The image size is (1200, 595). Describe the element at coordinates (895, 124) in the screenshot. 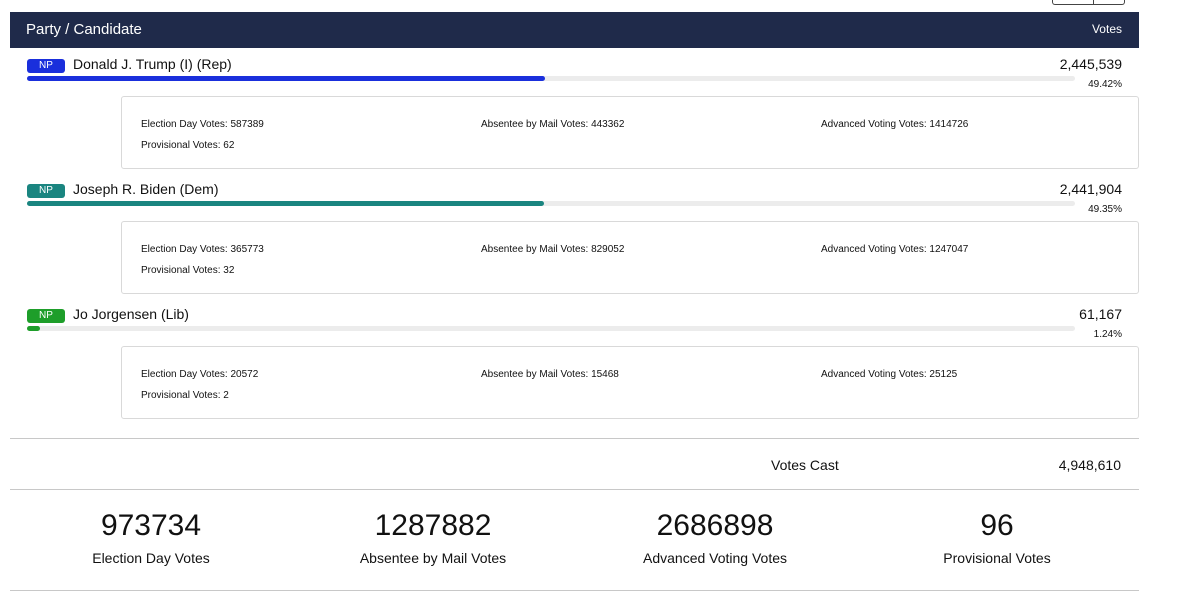

I see `advanced-voting-votes: Advanced Voting Votes: 1414726` at that location.